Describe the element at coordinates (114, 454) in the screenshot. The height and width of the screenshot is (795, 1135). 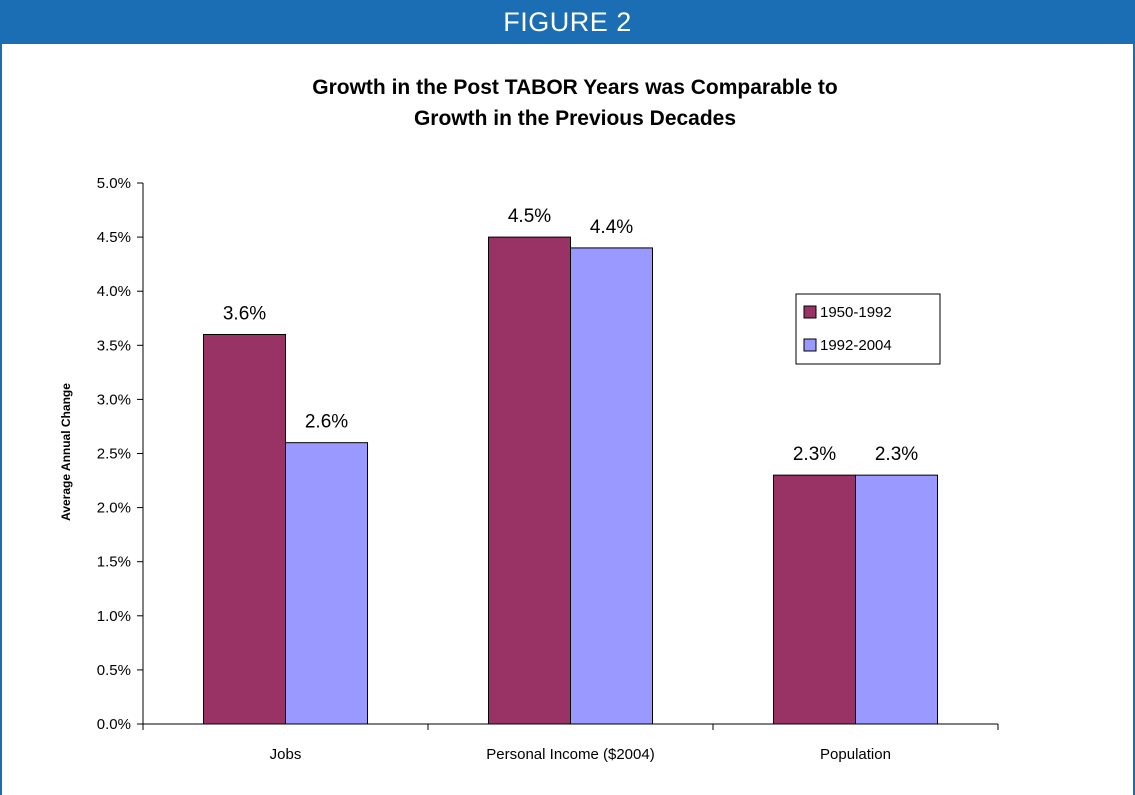
I see `y-tick-label: 2.5%` at that location.